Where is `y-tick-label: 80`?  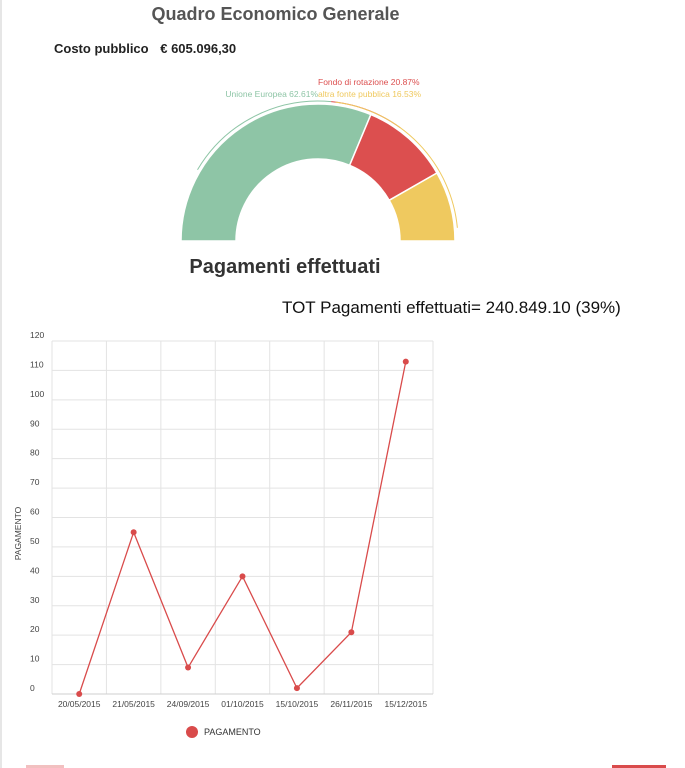 y-tick-label: 80 is located at coordinates (35, 453).